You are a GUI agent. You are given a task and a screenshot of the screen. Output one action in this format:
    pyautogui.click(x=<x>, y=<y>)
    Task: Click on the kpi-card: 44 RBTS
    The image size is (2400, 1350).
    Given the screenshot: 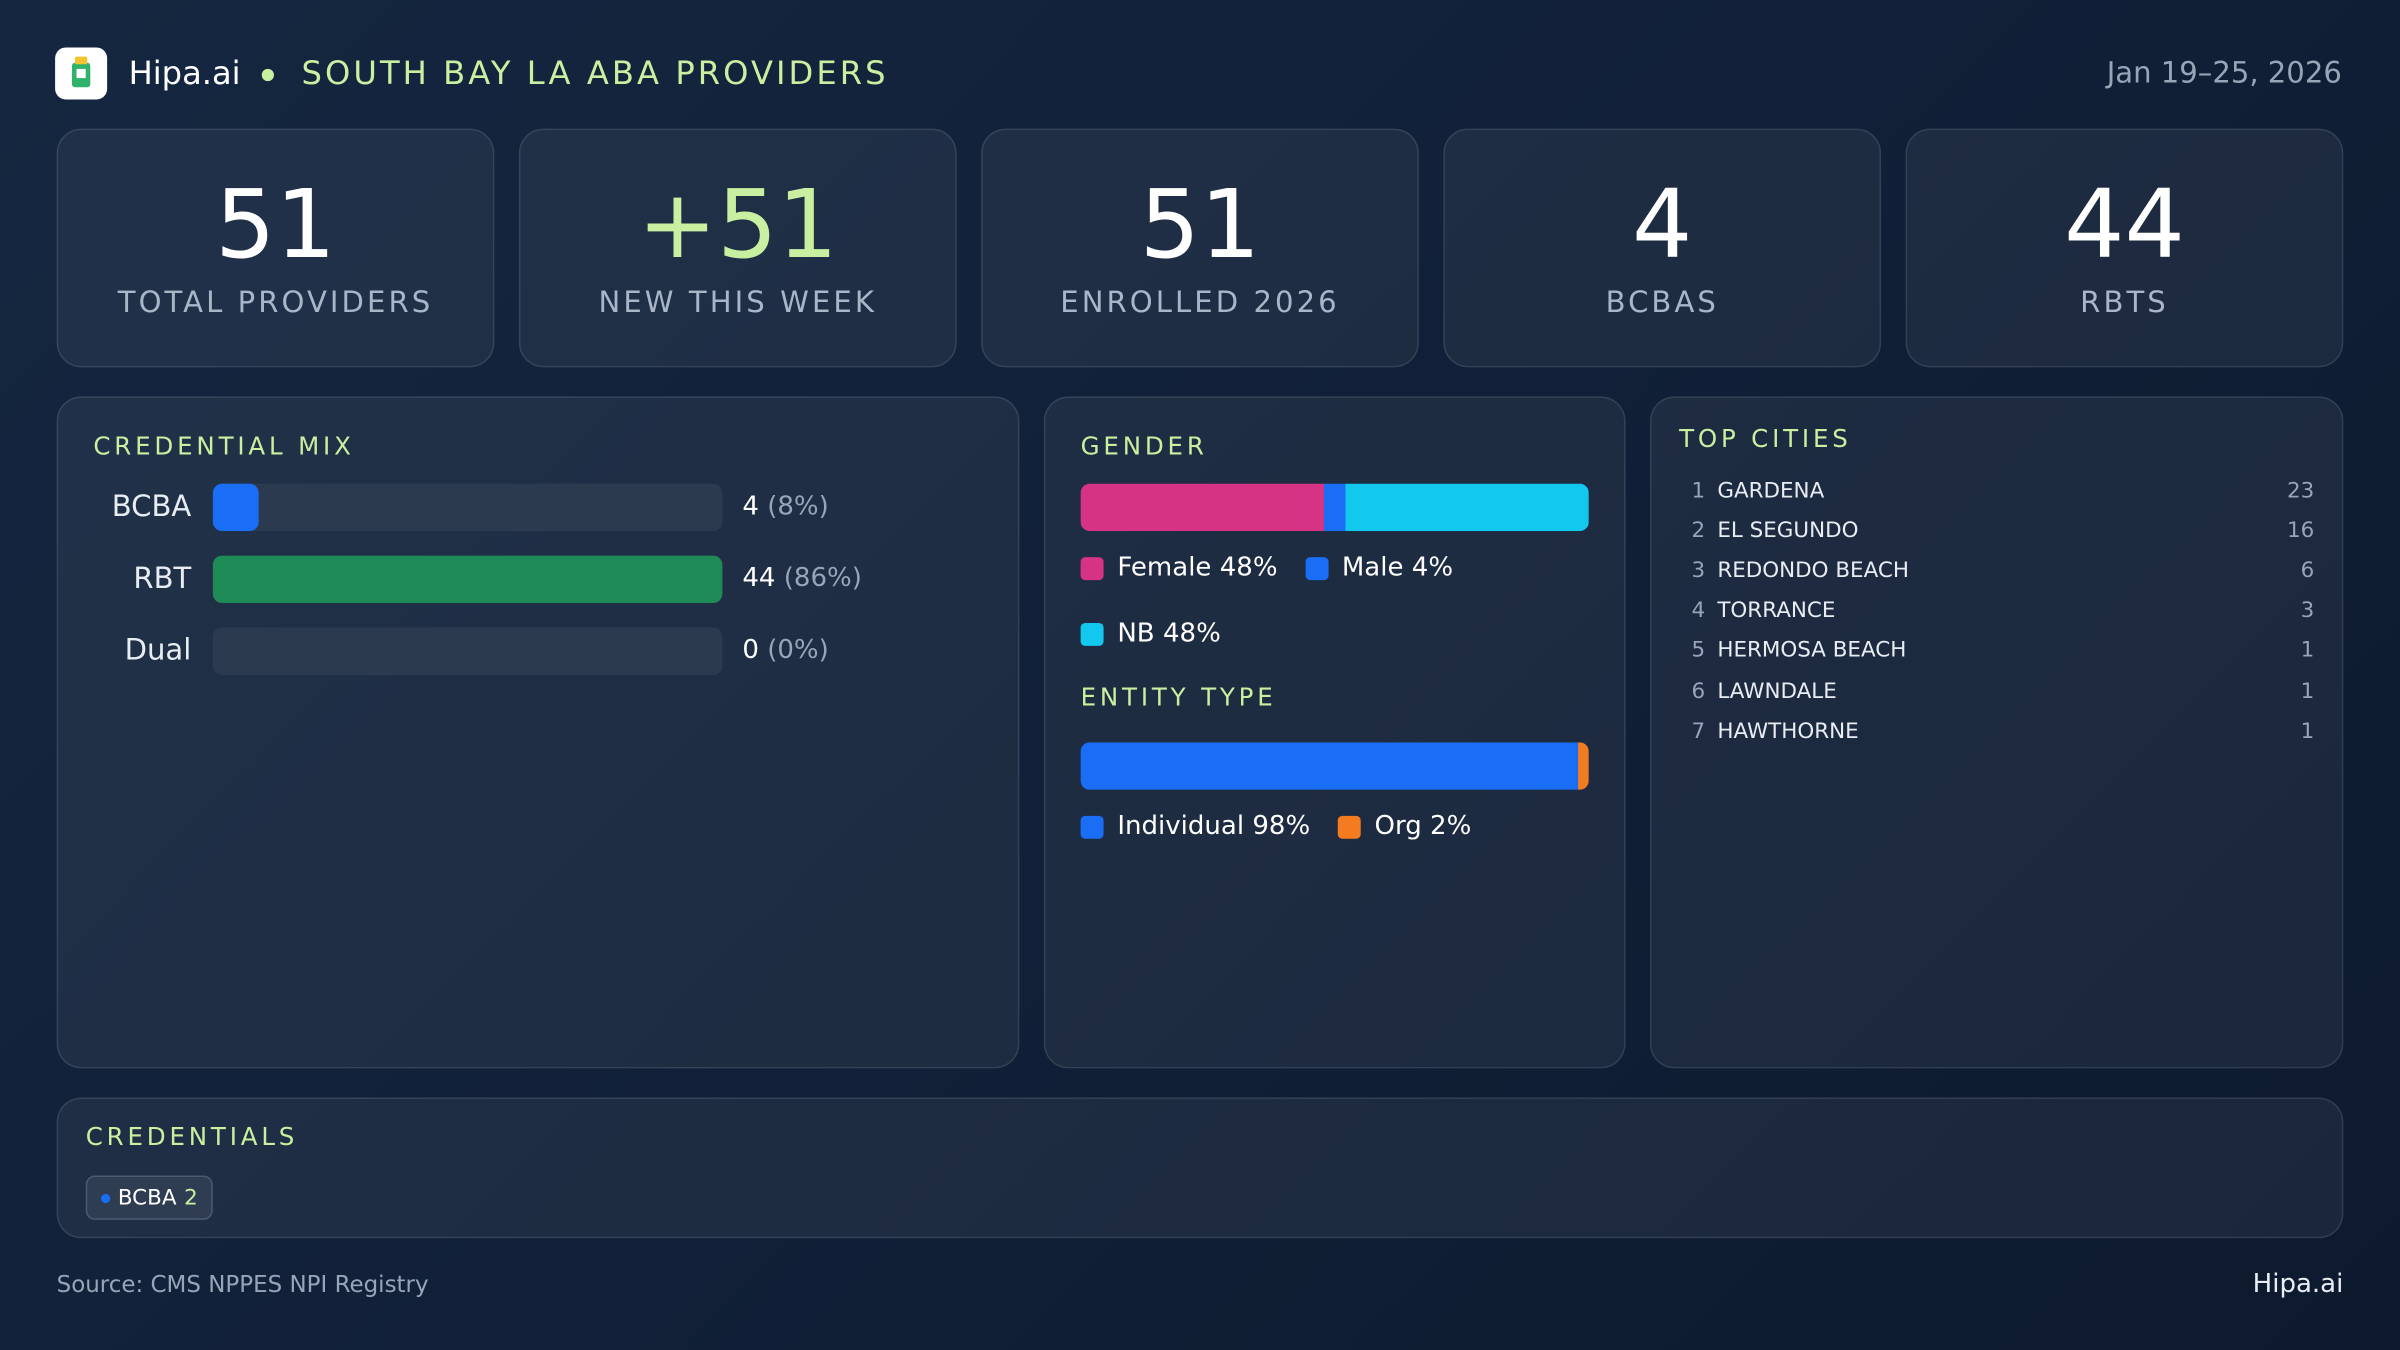 What is the action you would take?
    pyautogui.click(x=2124, y=248)
    